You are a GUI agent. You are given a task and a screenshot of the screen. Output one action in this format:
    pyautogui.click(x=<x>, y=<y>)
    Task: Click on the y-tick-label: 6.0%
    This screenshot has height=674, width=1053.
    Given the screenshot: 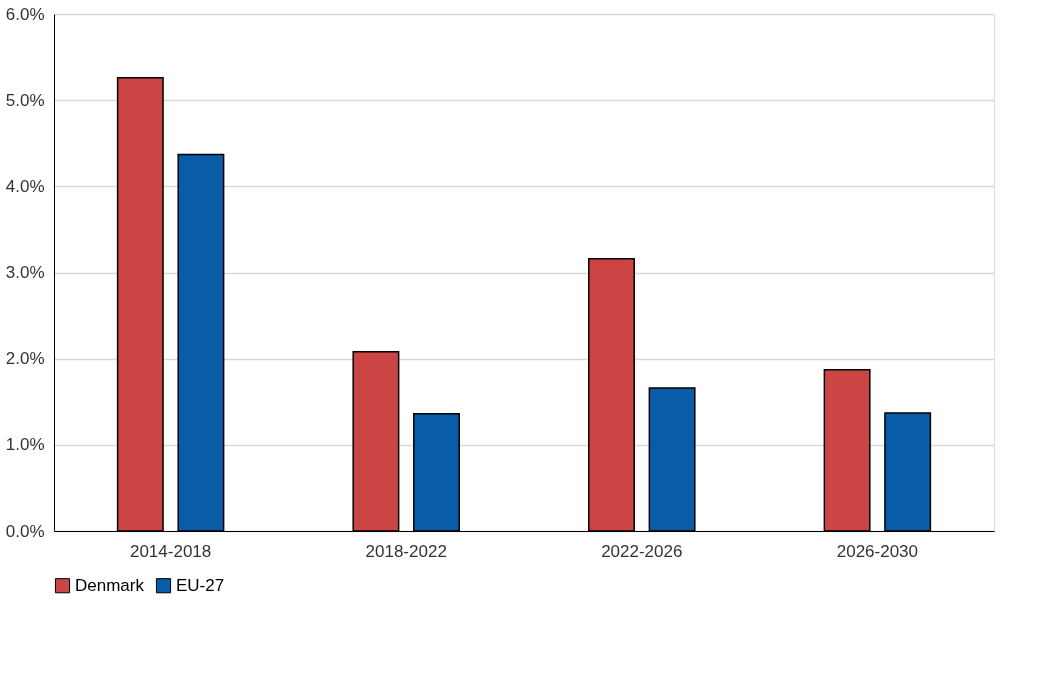 What is the action you would take?
    pyautogui.click(x=25, y=14)
    